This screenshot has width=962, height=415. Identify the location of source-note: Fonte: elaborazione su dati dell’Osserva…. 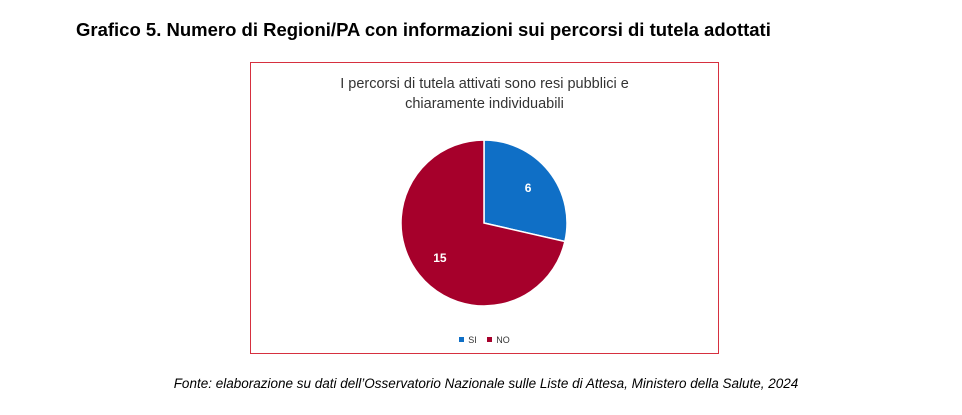
(486, 383).